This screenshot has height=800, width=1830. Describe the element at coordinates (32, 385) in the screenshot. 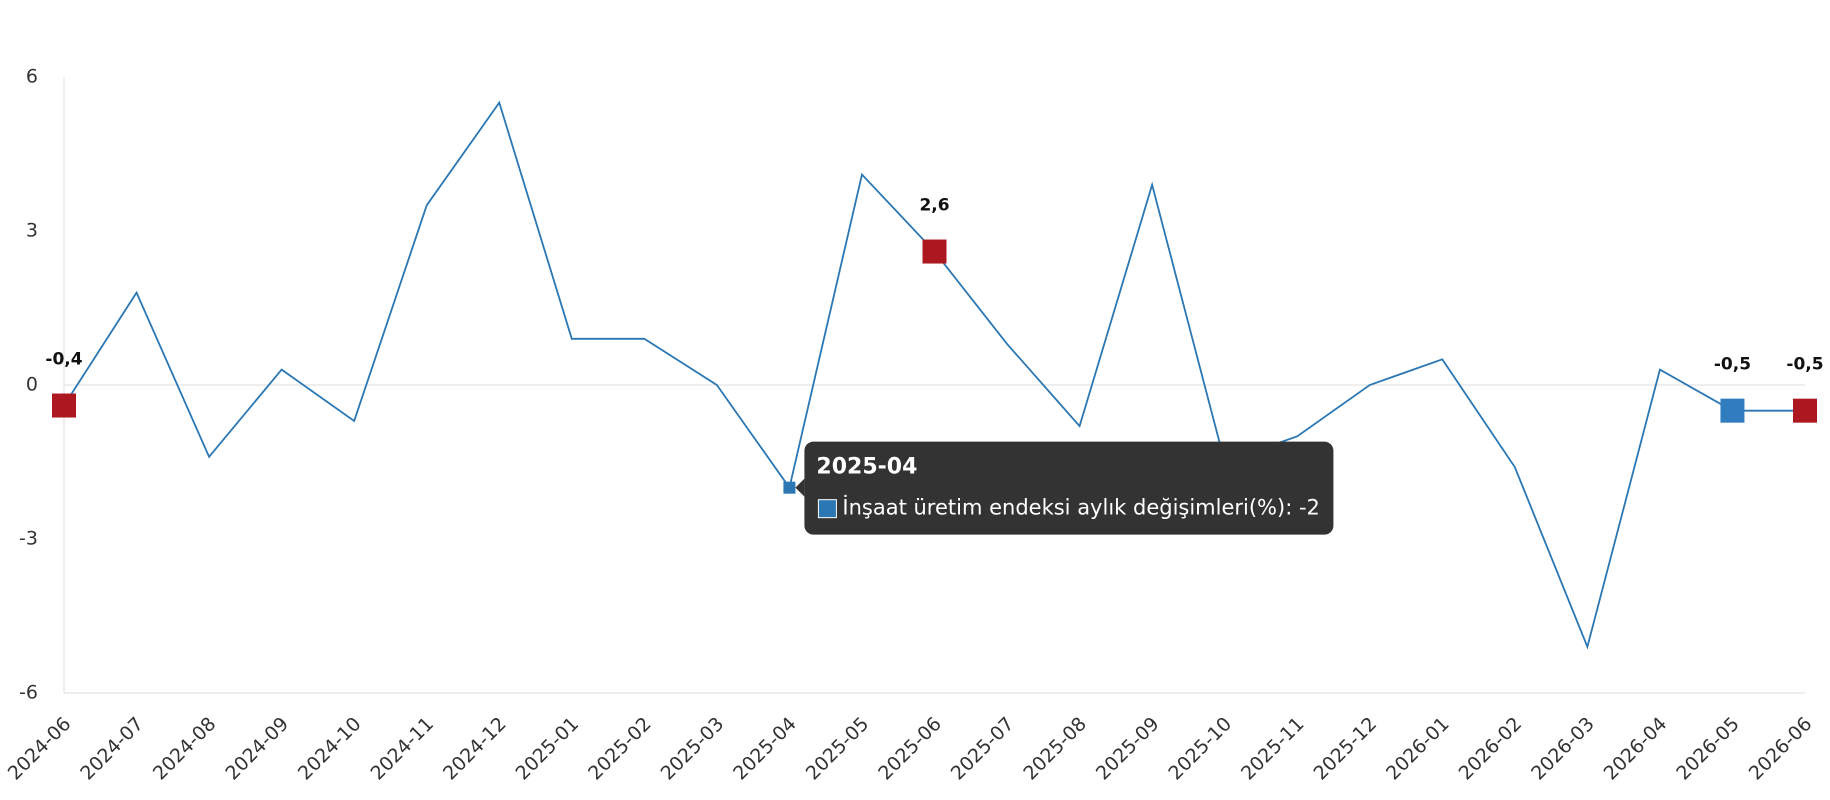

I see `y-tick-label: 0` at that location.